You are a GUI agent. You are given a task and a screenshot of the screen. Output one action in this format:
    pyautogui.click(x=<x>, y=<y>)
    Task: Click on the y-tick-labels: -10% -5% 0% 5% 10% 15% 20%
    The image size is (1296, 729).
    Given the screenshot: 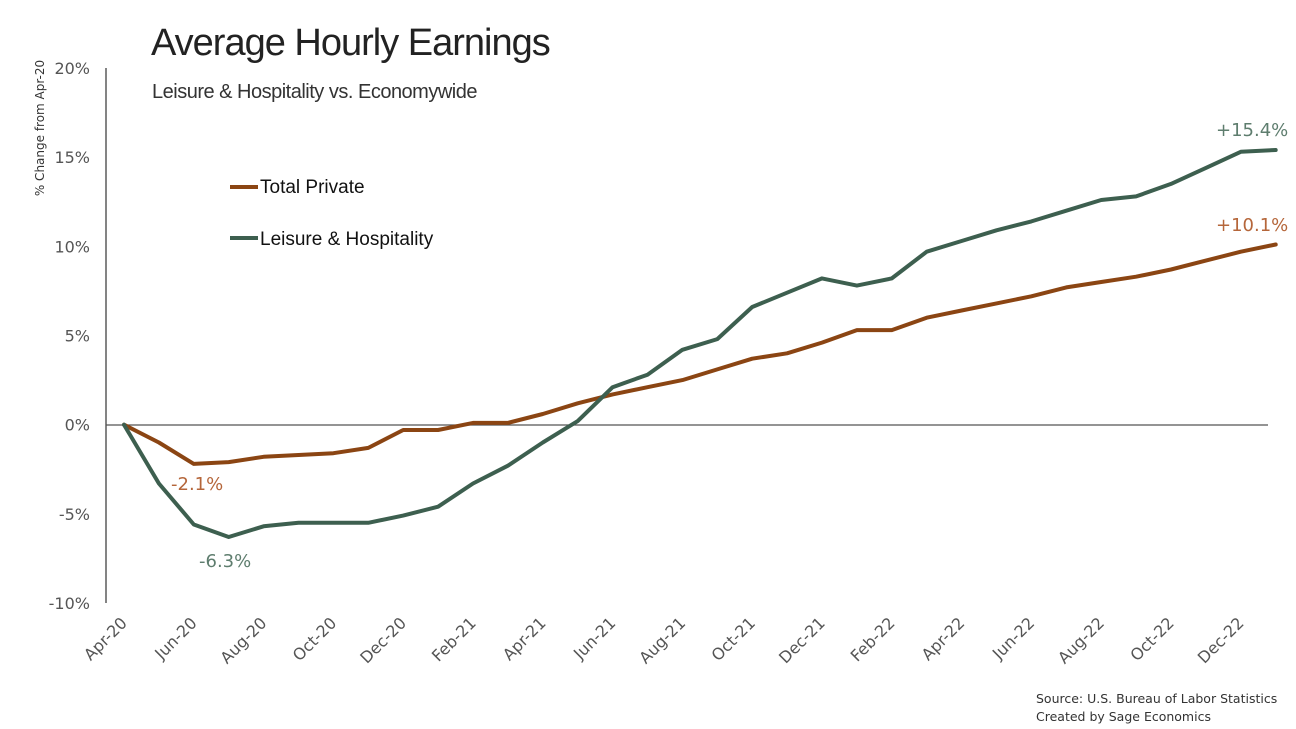 What is the action you would take?
    pyautogui.click(x=69, y=336)
    